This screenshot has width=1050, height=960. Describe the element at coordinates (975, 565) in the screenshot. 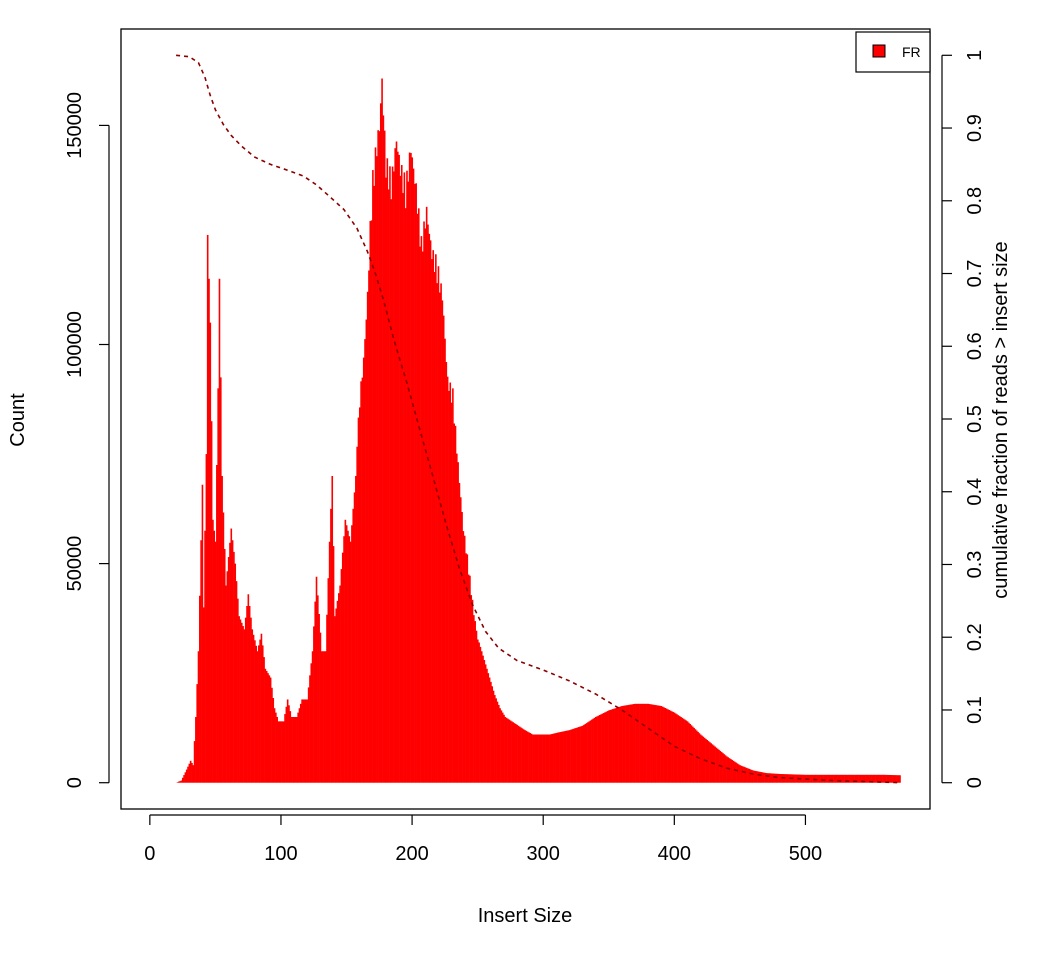

I see `y2-tick-label: 0.3` at that location.